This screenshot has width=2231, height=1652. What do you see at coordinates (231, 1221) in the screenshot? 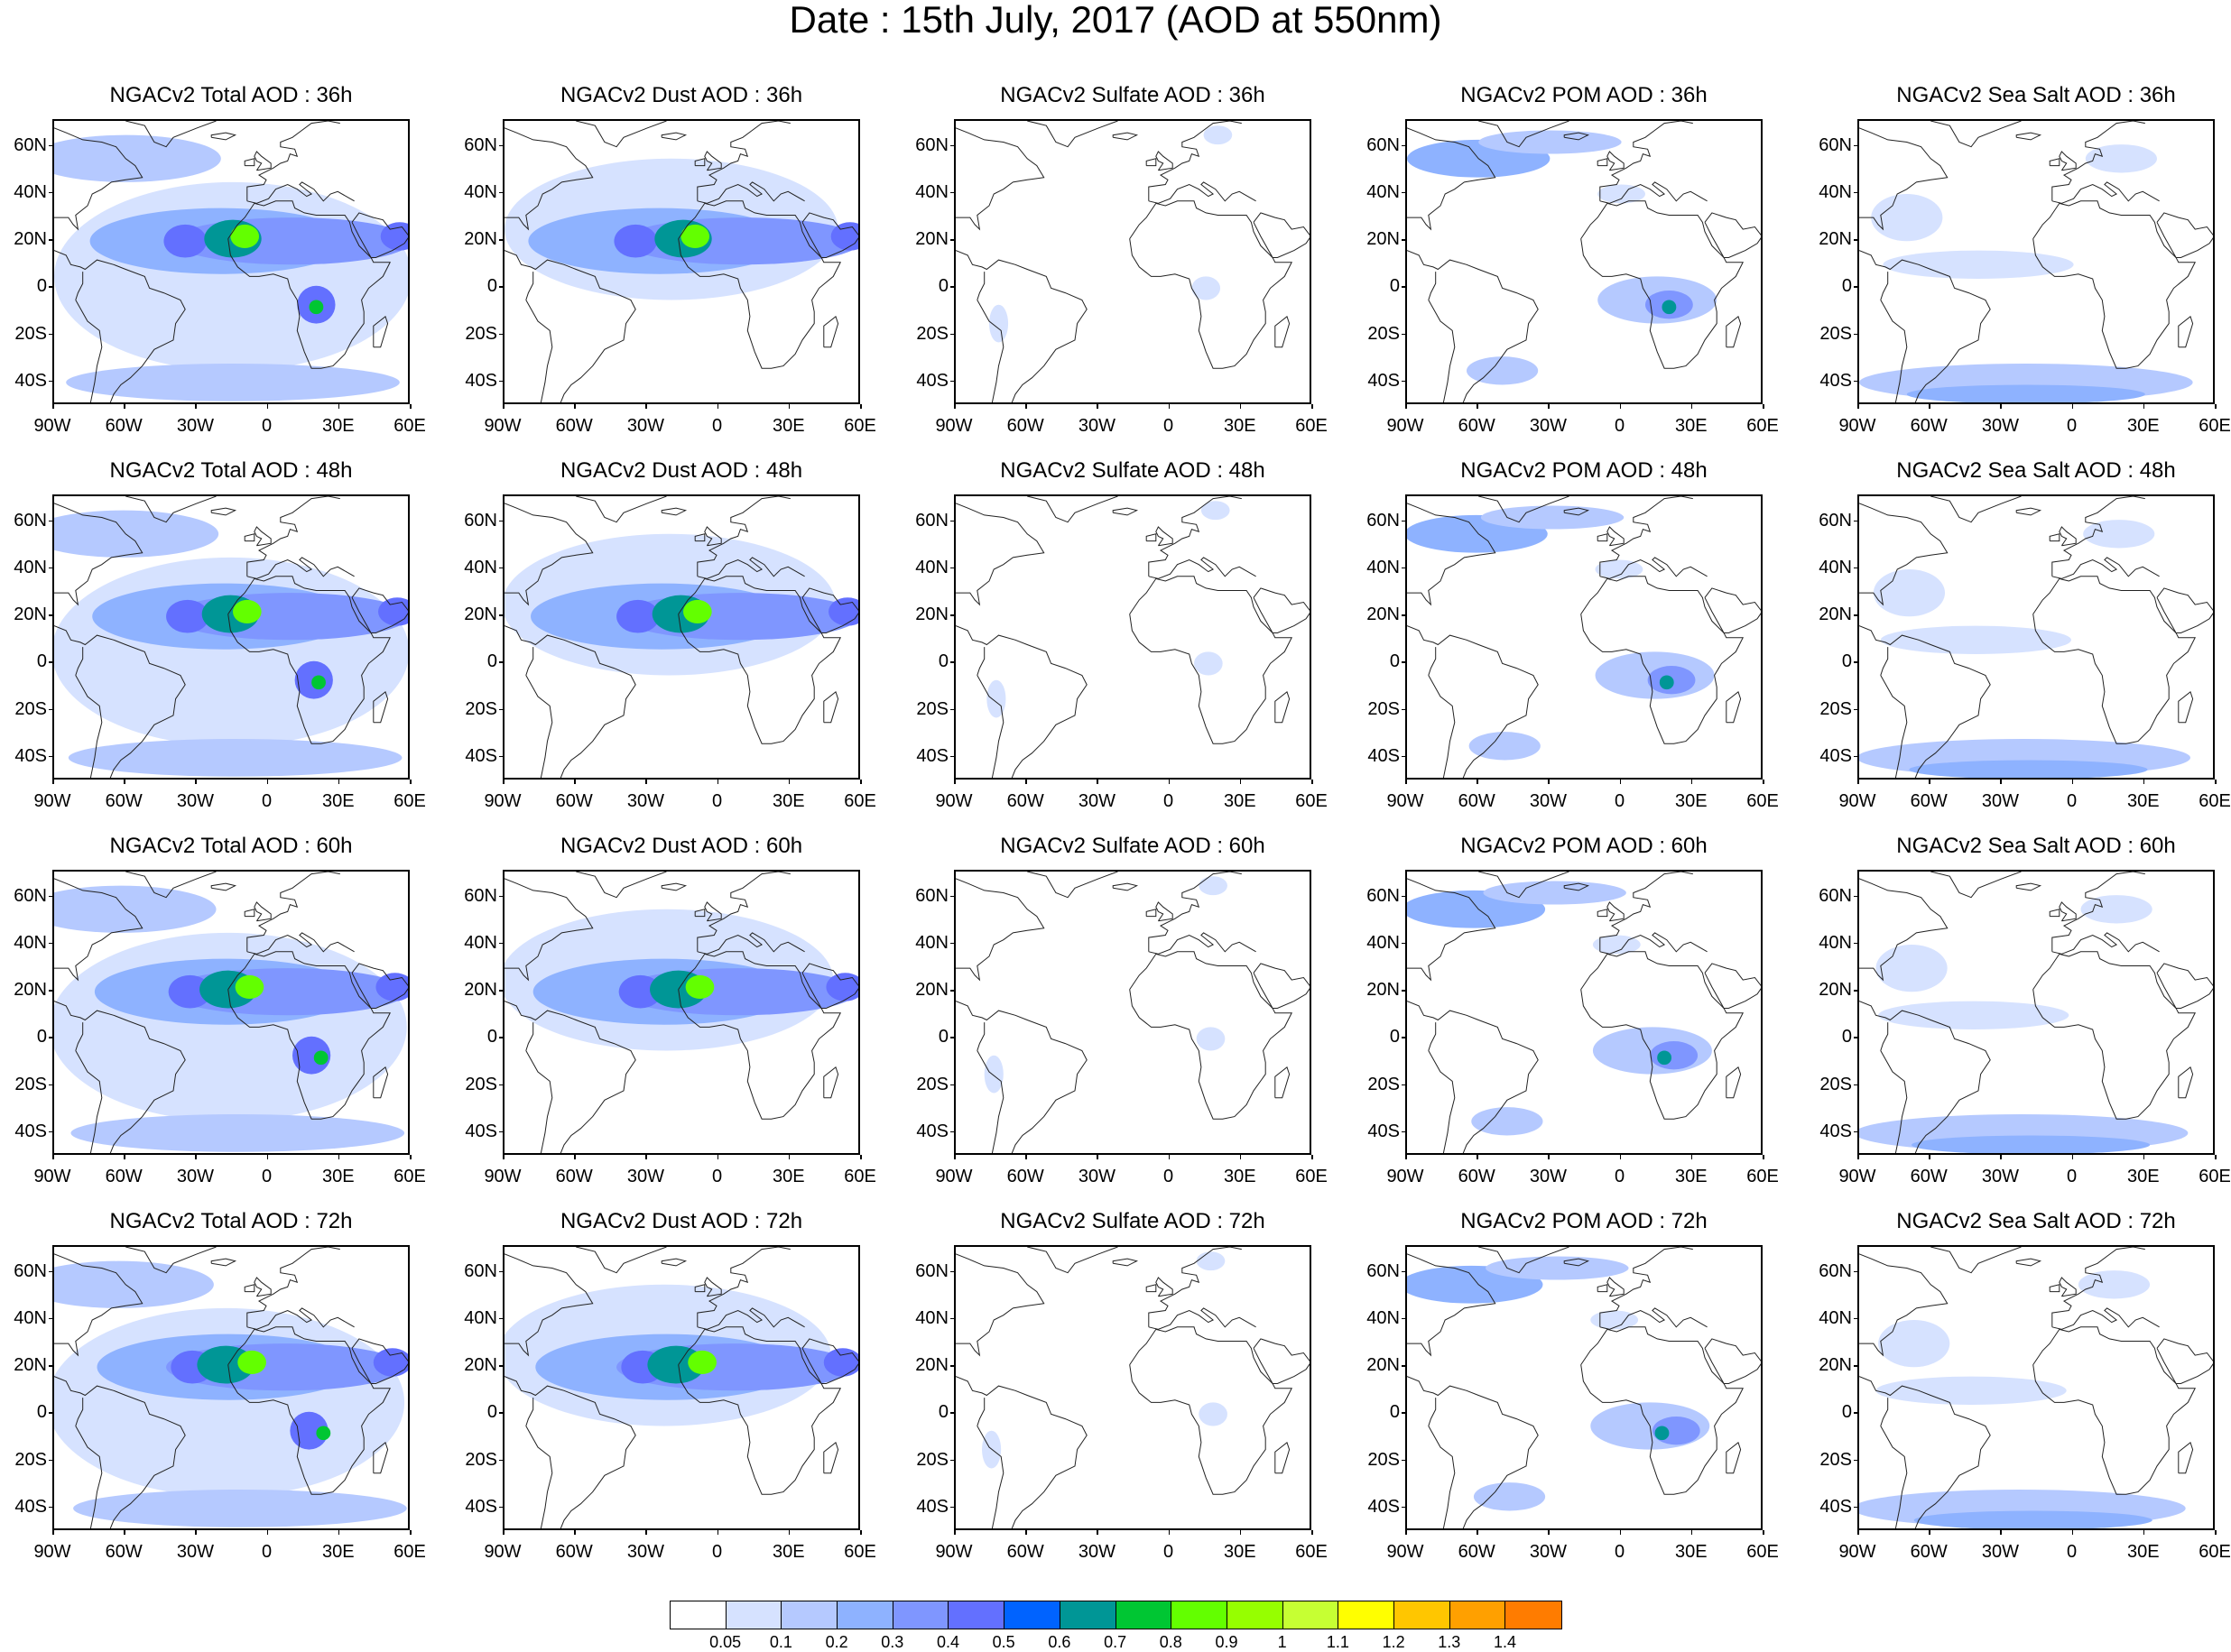
I see `panel-title: NGACv2 Total AOD : 72h` at bounding box center [231, 1221].